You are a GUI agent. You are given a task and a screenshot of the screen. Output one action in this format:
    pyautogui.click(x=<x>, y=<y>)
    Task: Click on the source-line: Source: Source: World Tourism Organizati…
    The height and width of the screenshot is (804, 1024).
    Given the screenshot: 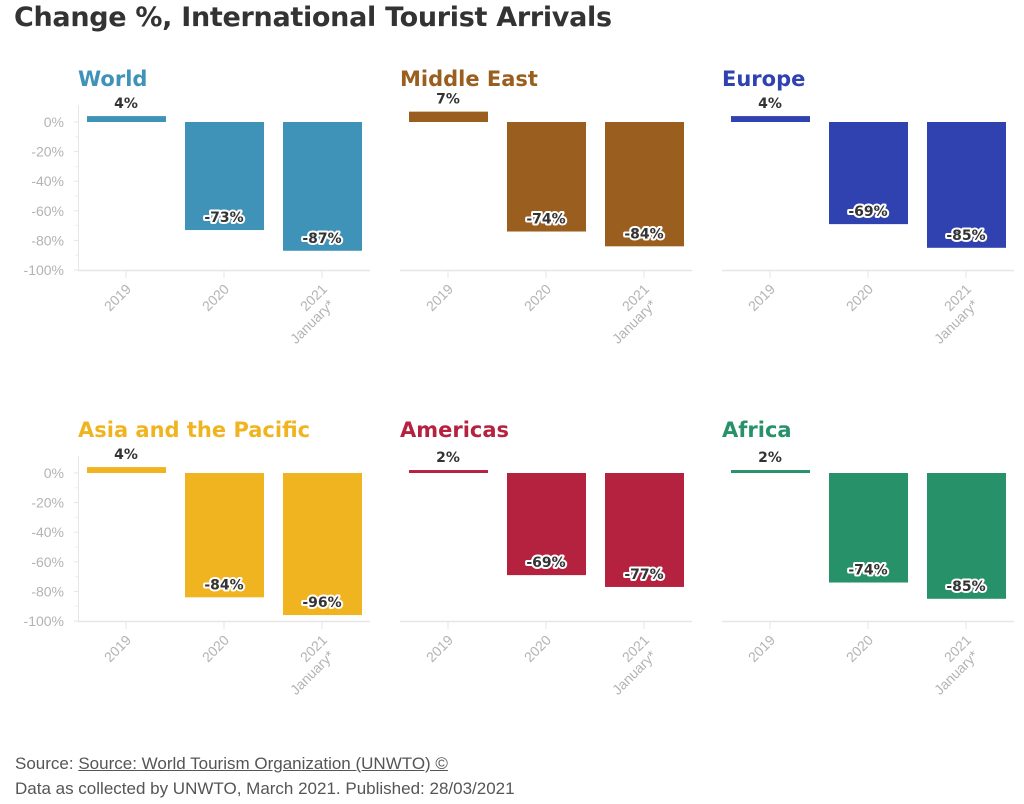 What is the action you would take?
    pyautogui.click(x=231, y=764)
    